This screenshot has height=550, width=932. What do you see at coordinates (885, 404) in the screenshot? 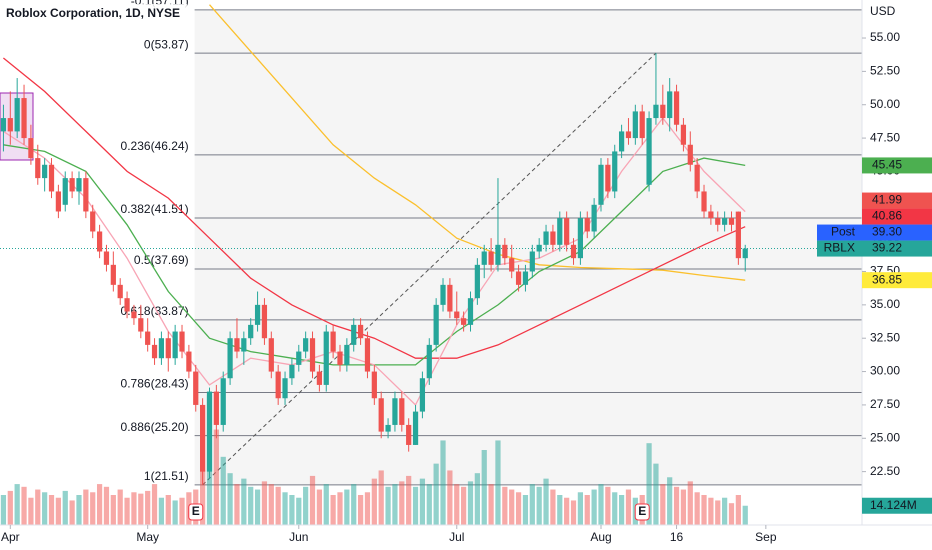
I see `y-tick-label: 27.50` at bounding box center [885, 404].